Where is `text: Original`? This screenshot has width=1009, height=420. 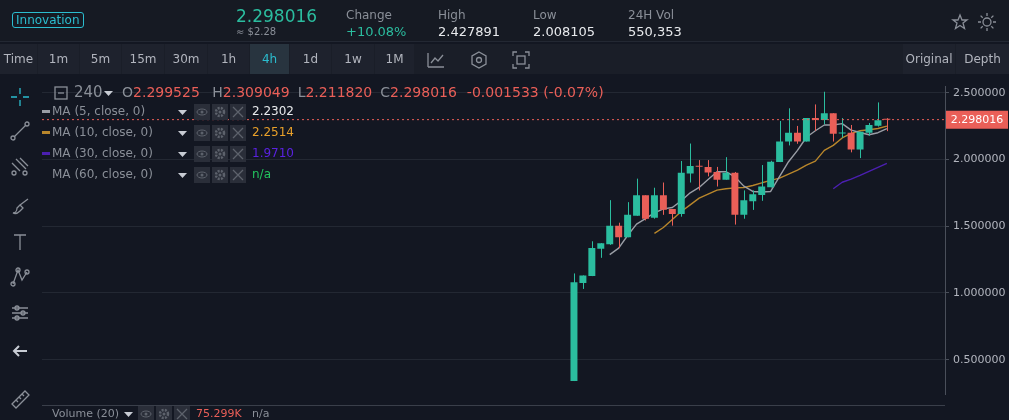
text: Original is located at coordinates (929, 59).